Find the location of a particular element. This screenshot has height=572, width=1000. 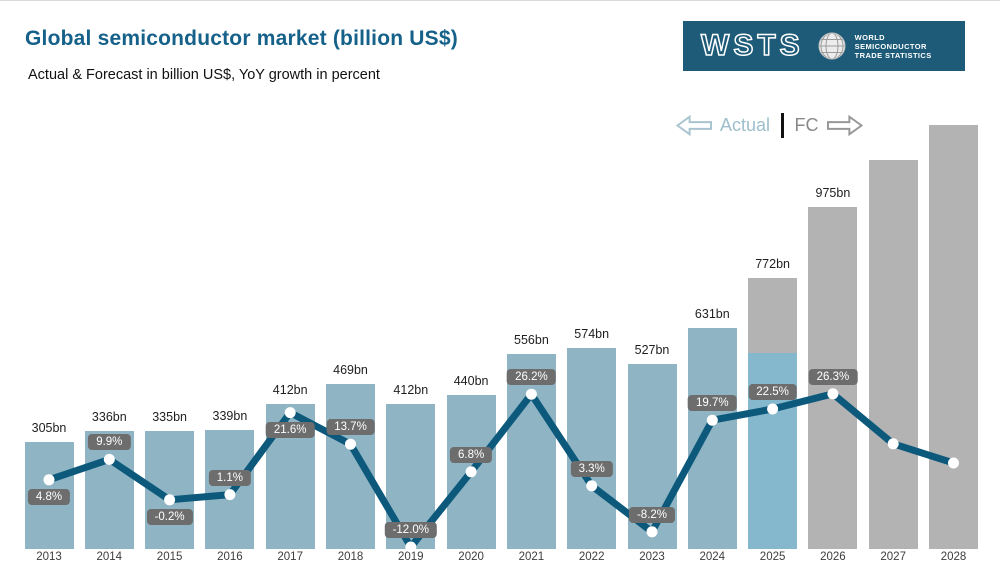

logo-caption-line2: SEMICONDUCTOR is located at coordinates (890, 46).